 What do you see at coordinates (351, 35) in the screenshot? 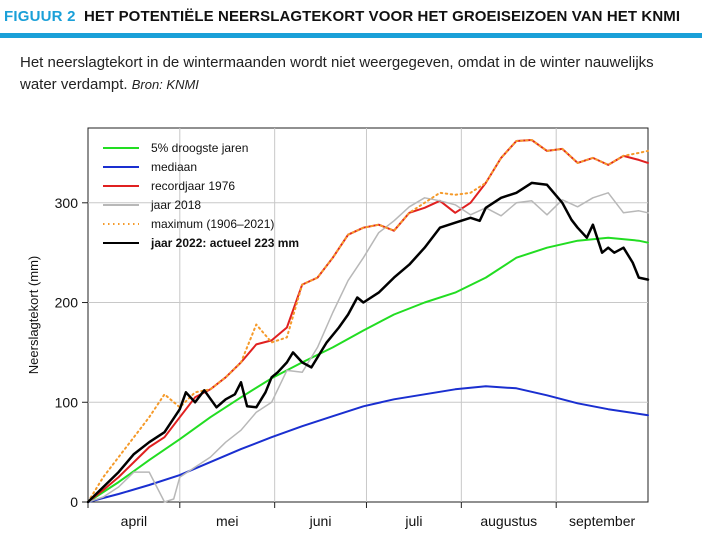
I see `header-rule` at bounding box center [351, 35].